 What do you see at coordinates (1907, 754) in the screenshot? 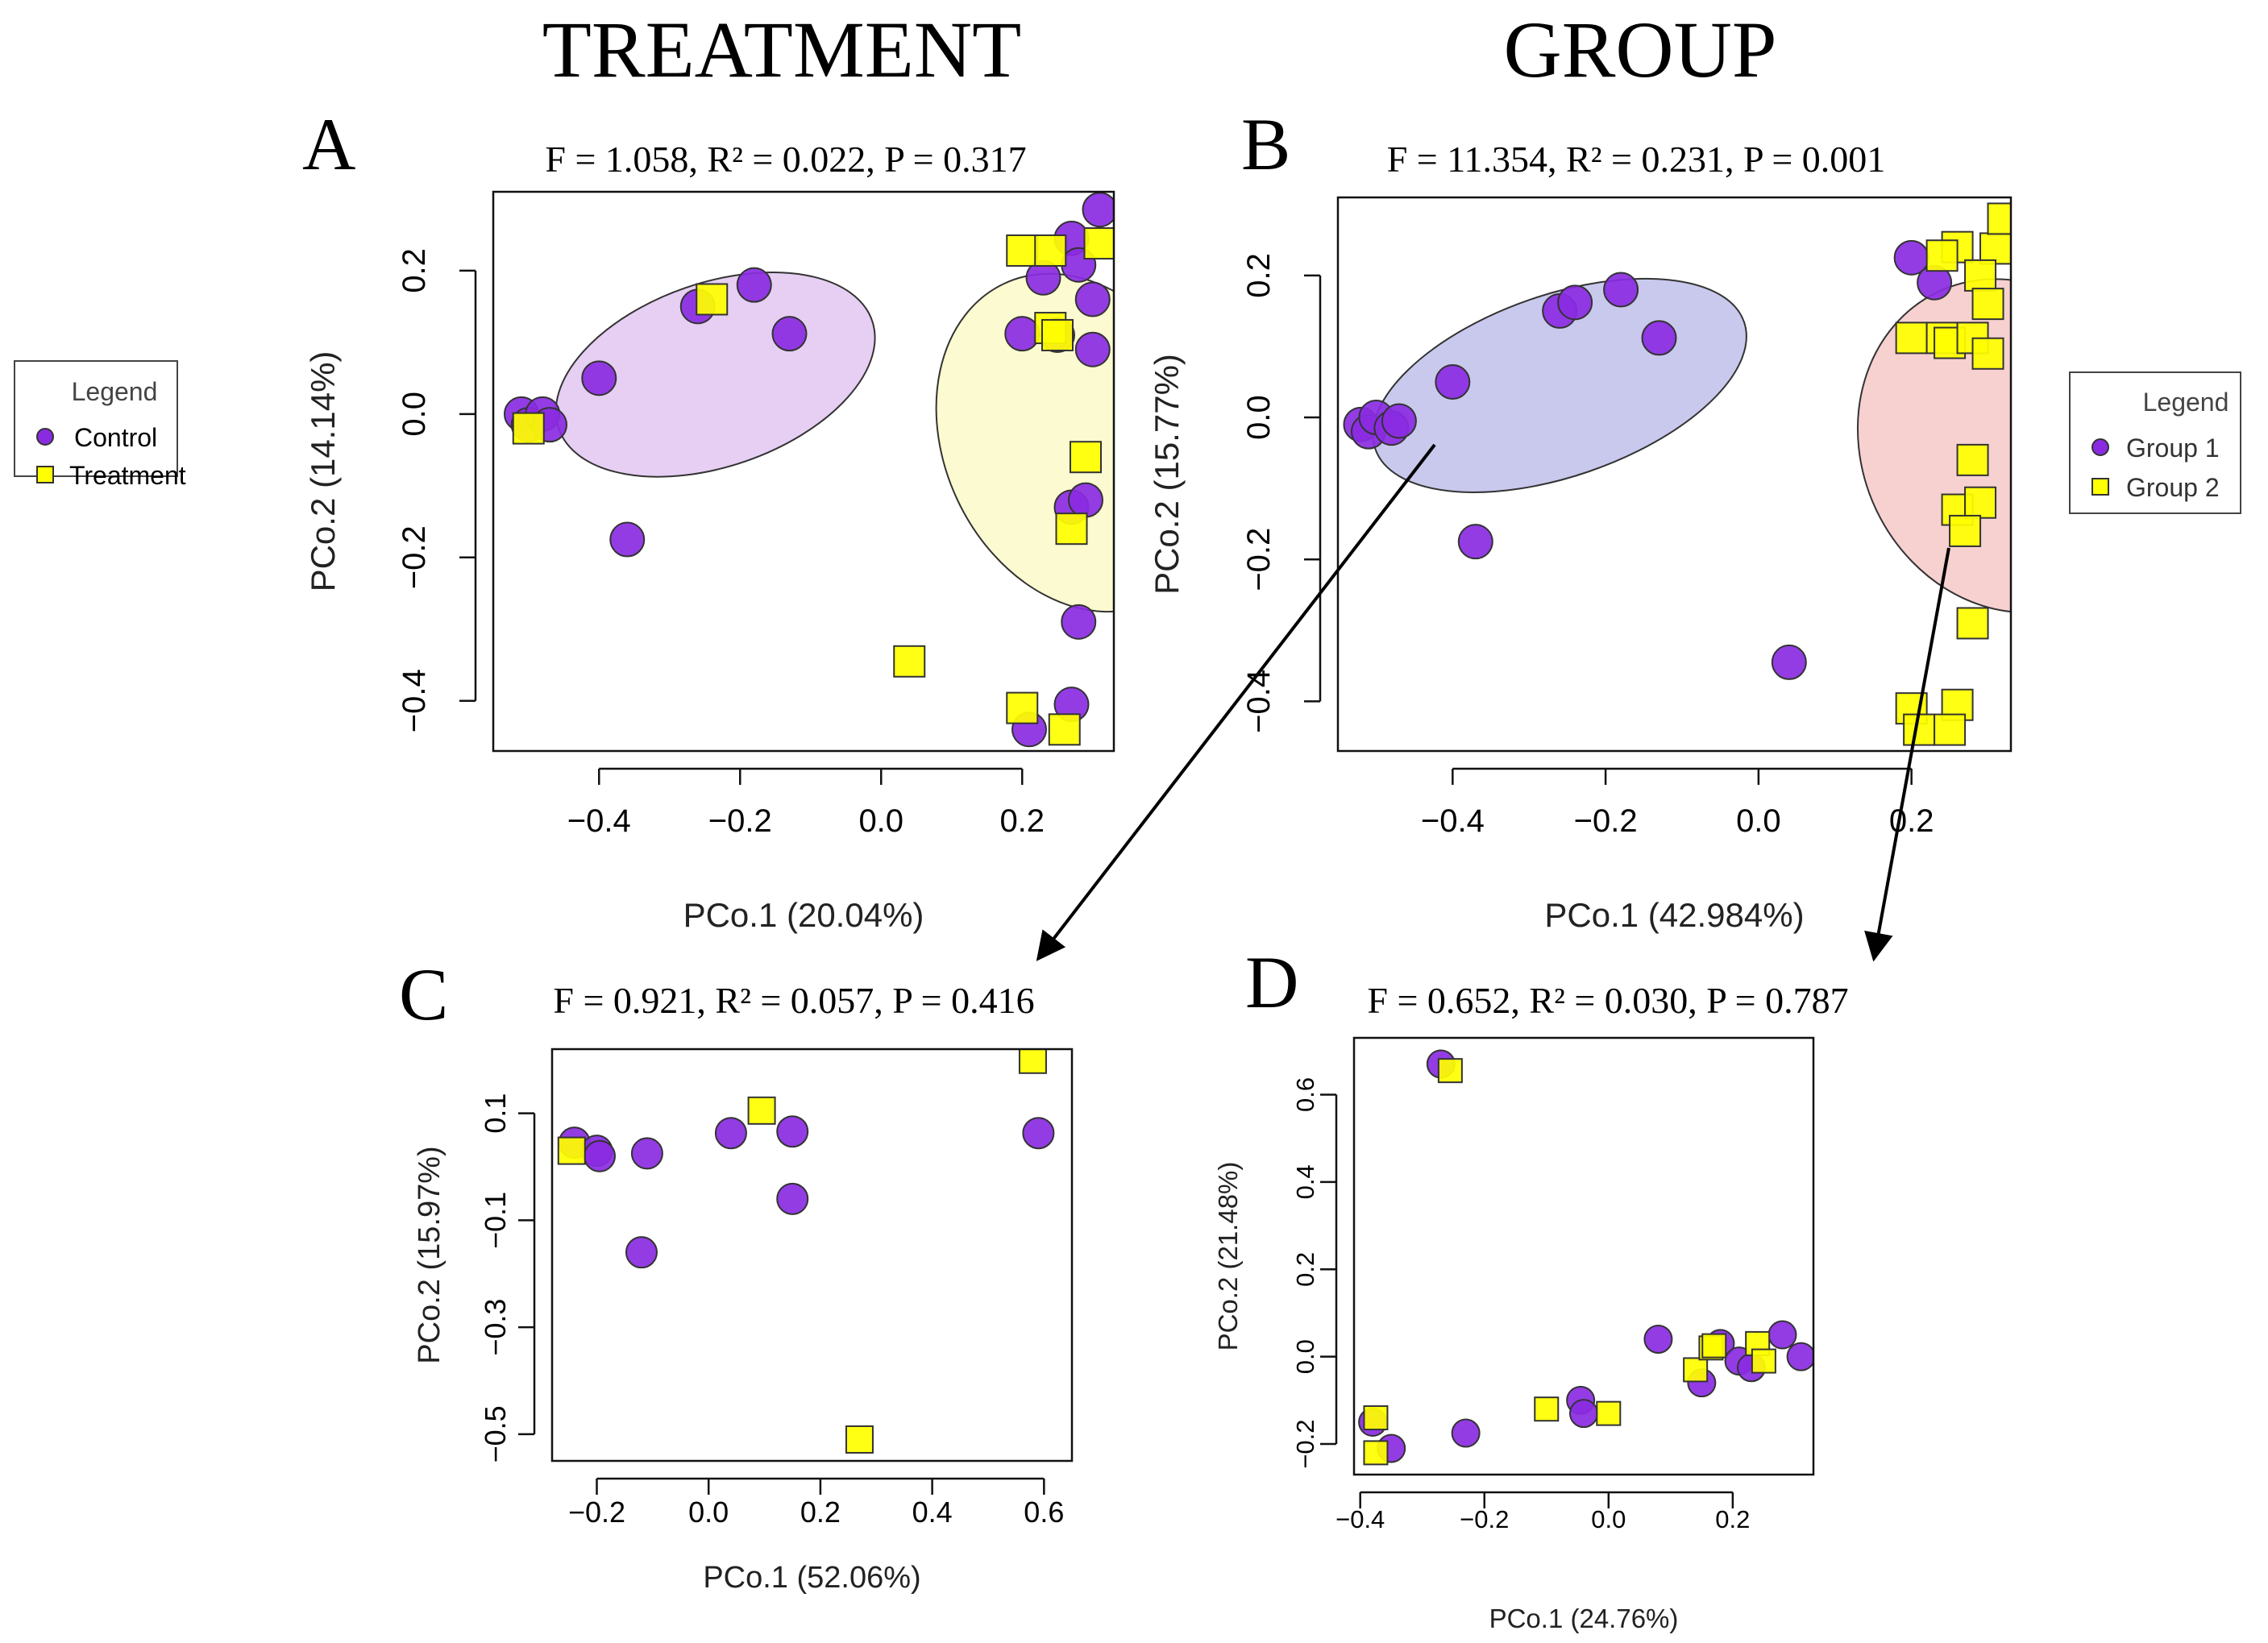
I see `arrow-b-to-d` at bounding box center [1907, 754].